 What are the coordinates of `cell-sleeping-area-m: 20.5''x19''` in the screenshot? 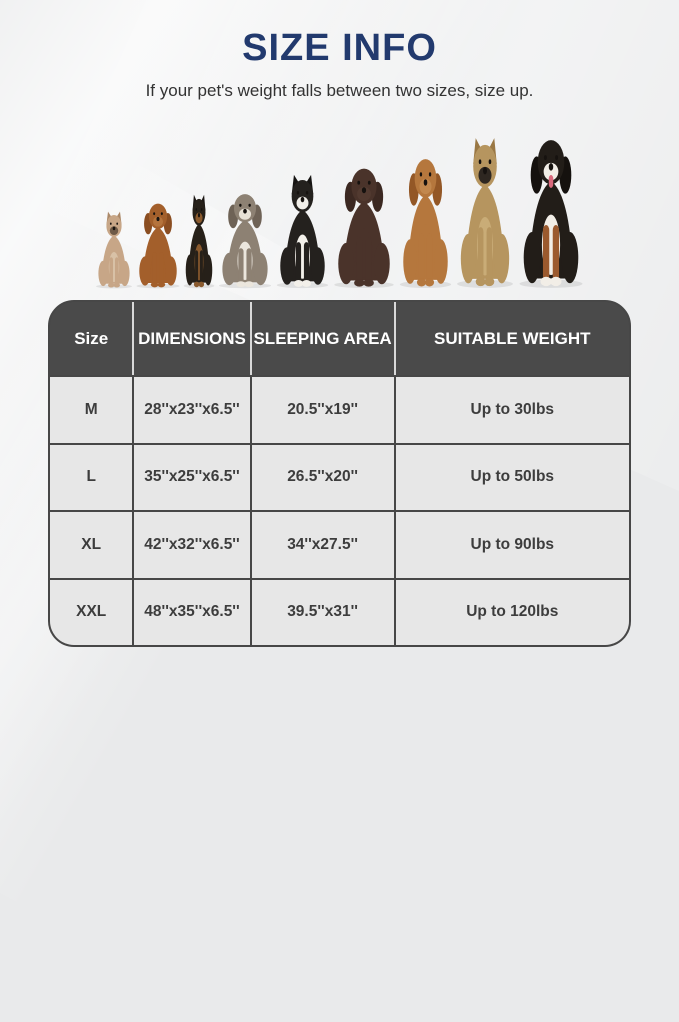 It's located at (323, 409).